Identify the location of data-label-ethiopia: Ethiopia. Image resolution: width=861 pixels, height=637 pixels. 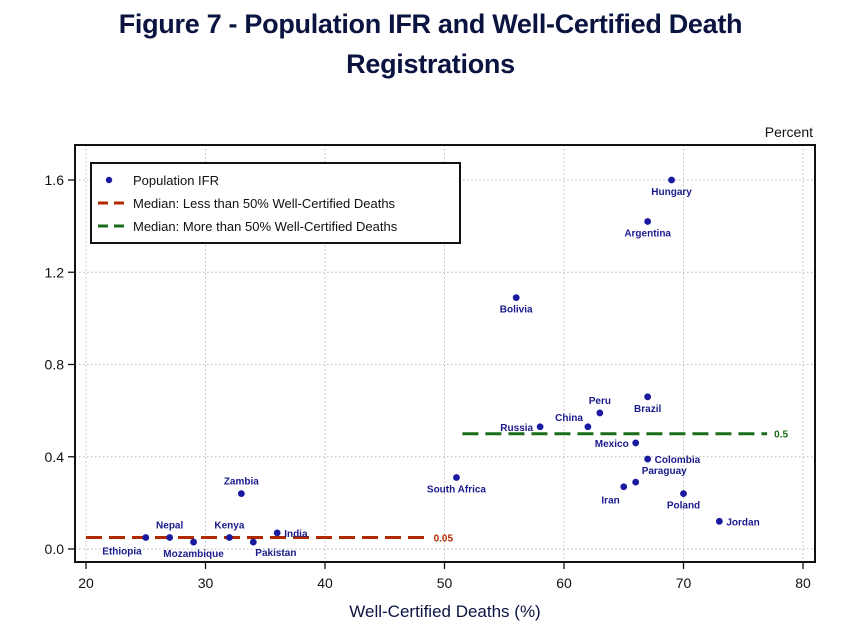
(122, 551).